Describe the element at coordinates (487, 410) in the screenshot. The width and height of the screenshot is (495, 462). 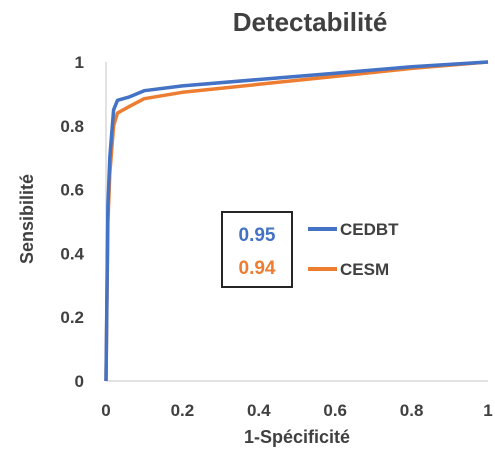
I see `x-tick-label: 1` at that location.